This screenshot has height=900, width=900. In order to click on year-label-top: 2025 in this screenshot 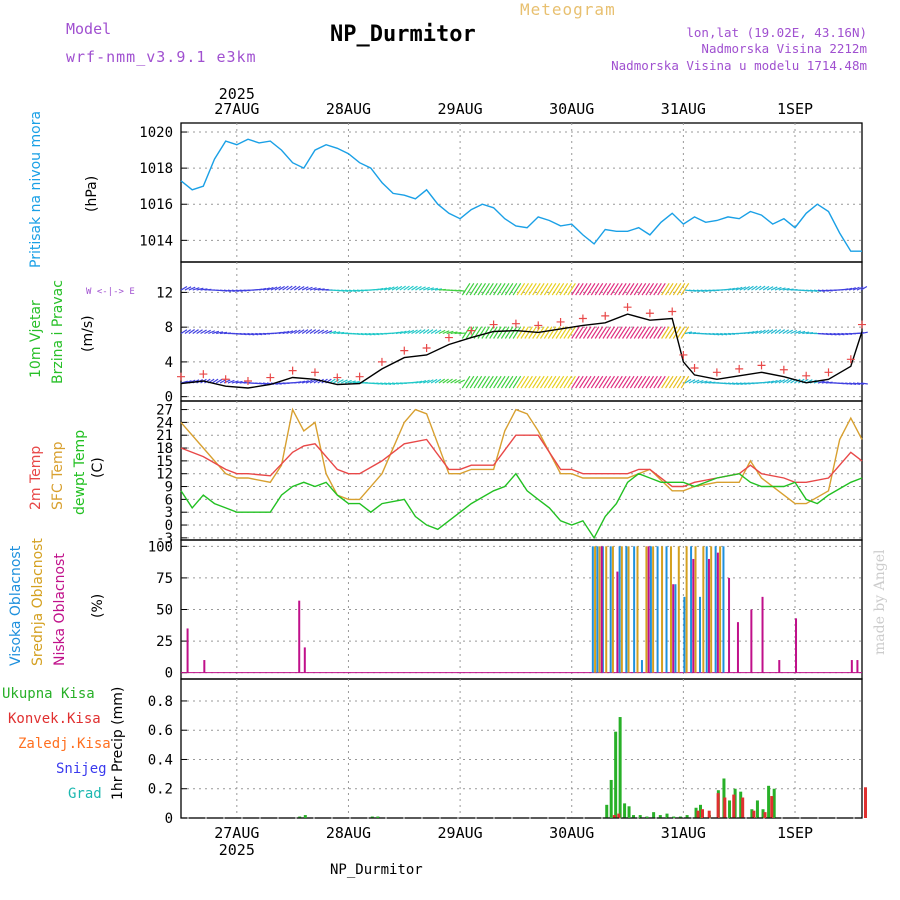, I will do `click(237, 94)`.